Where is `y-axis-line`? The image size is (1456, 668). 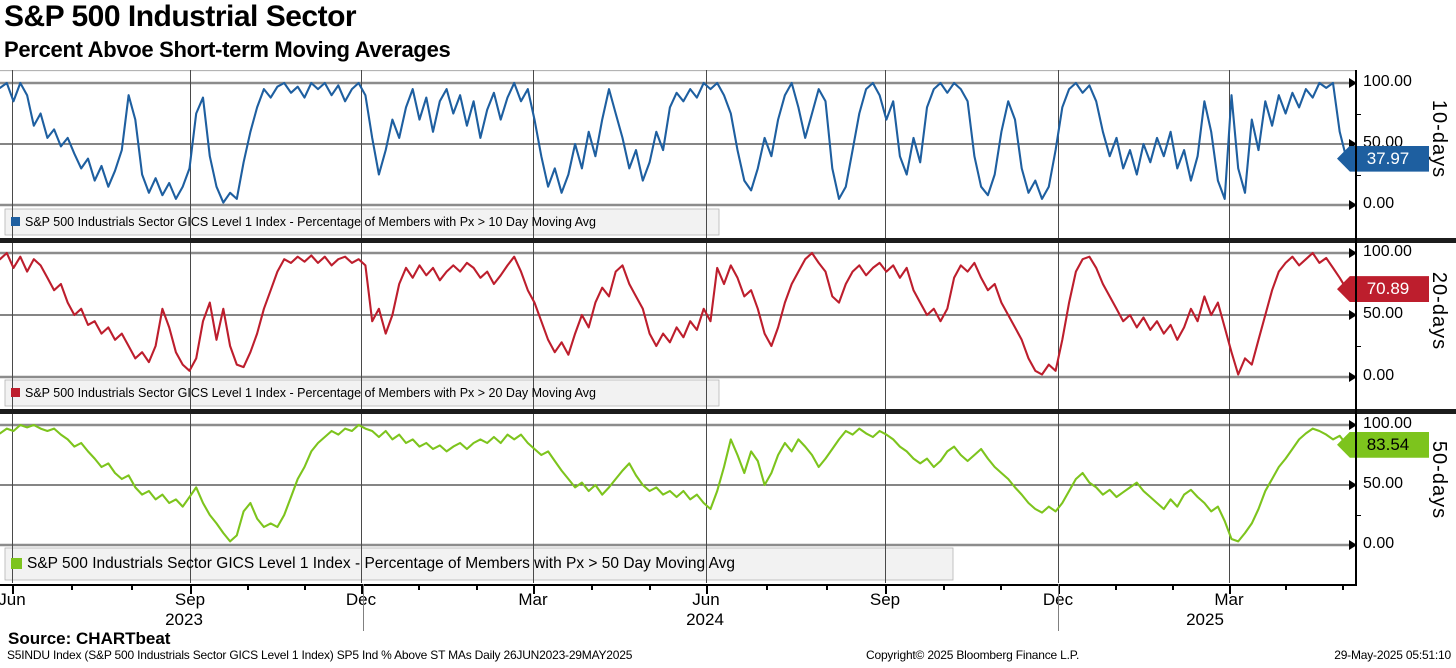 y-axis-line is located at coordinates (1356, 327).